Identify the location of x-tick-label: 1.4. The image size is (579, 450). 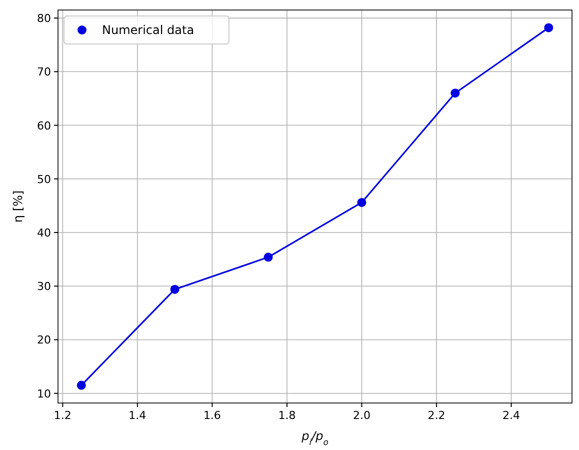
(137, 415).